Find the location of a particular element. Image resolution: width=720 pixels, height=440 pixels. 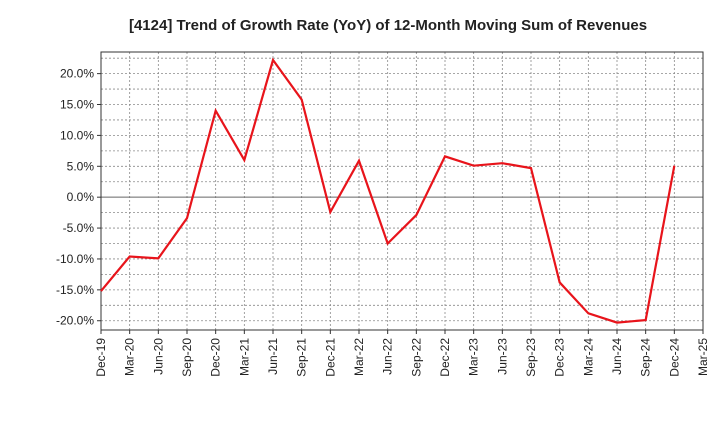

x-tick-label: Dec-20 is located at coordinates (216, 357).